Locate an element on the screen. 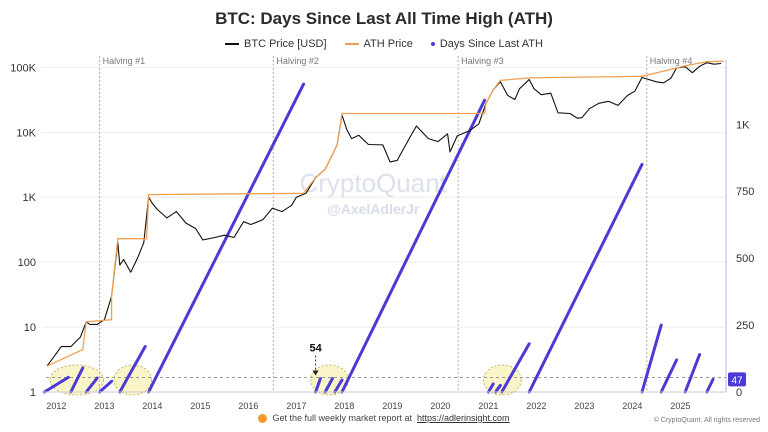 Image resolution: width=768 pixels, height=432 pixels. x-tick-label: 2015 is located at coordinates (200, 406).